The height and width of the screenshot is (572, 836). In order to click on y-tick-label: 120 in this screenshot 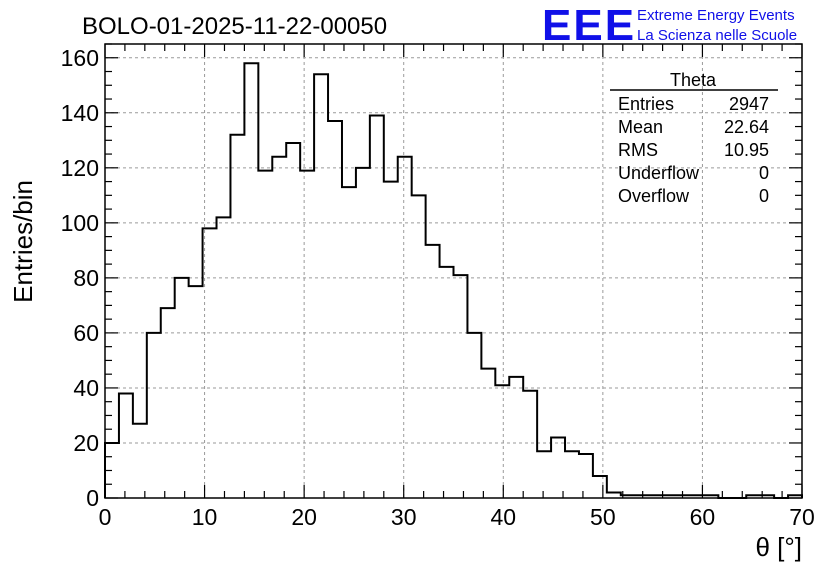, I will do `click(80, 168)`.